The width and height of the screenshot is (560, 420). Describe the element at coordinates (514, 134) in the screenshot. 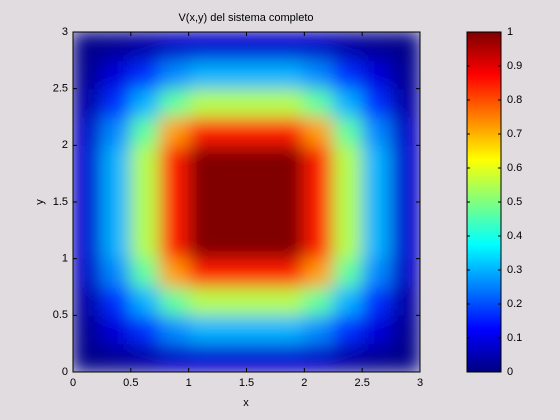

I see `colorbar-tick-label: 0.7` at that location.